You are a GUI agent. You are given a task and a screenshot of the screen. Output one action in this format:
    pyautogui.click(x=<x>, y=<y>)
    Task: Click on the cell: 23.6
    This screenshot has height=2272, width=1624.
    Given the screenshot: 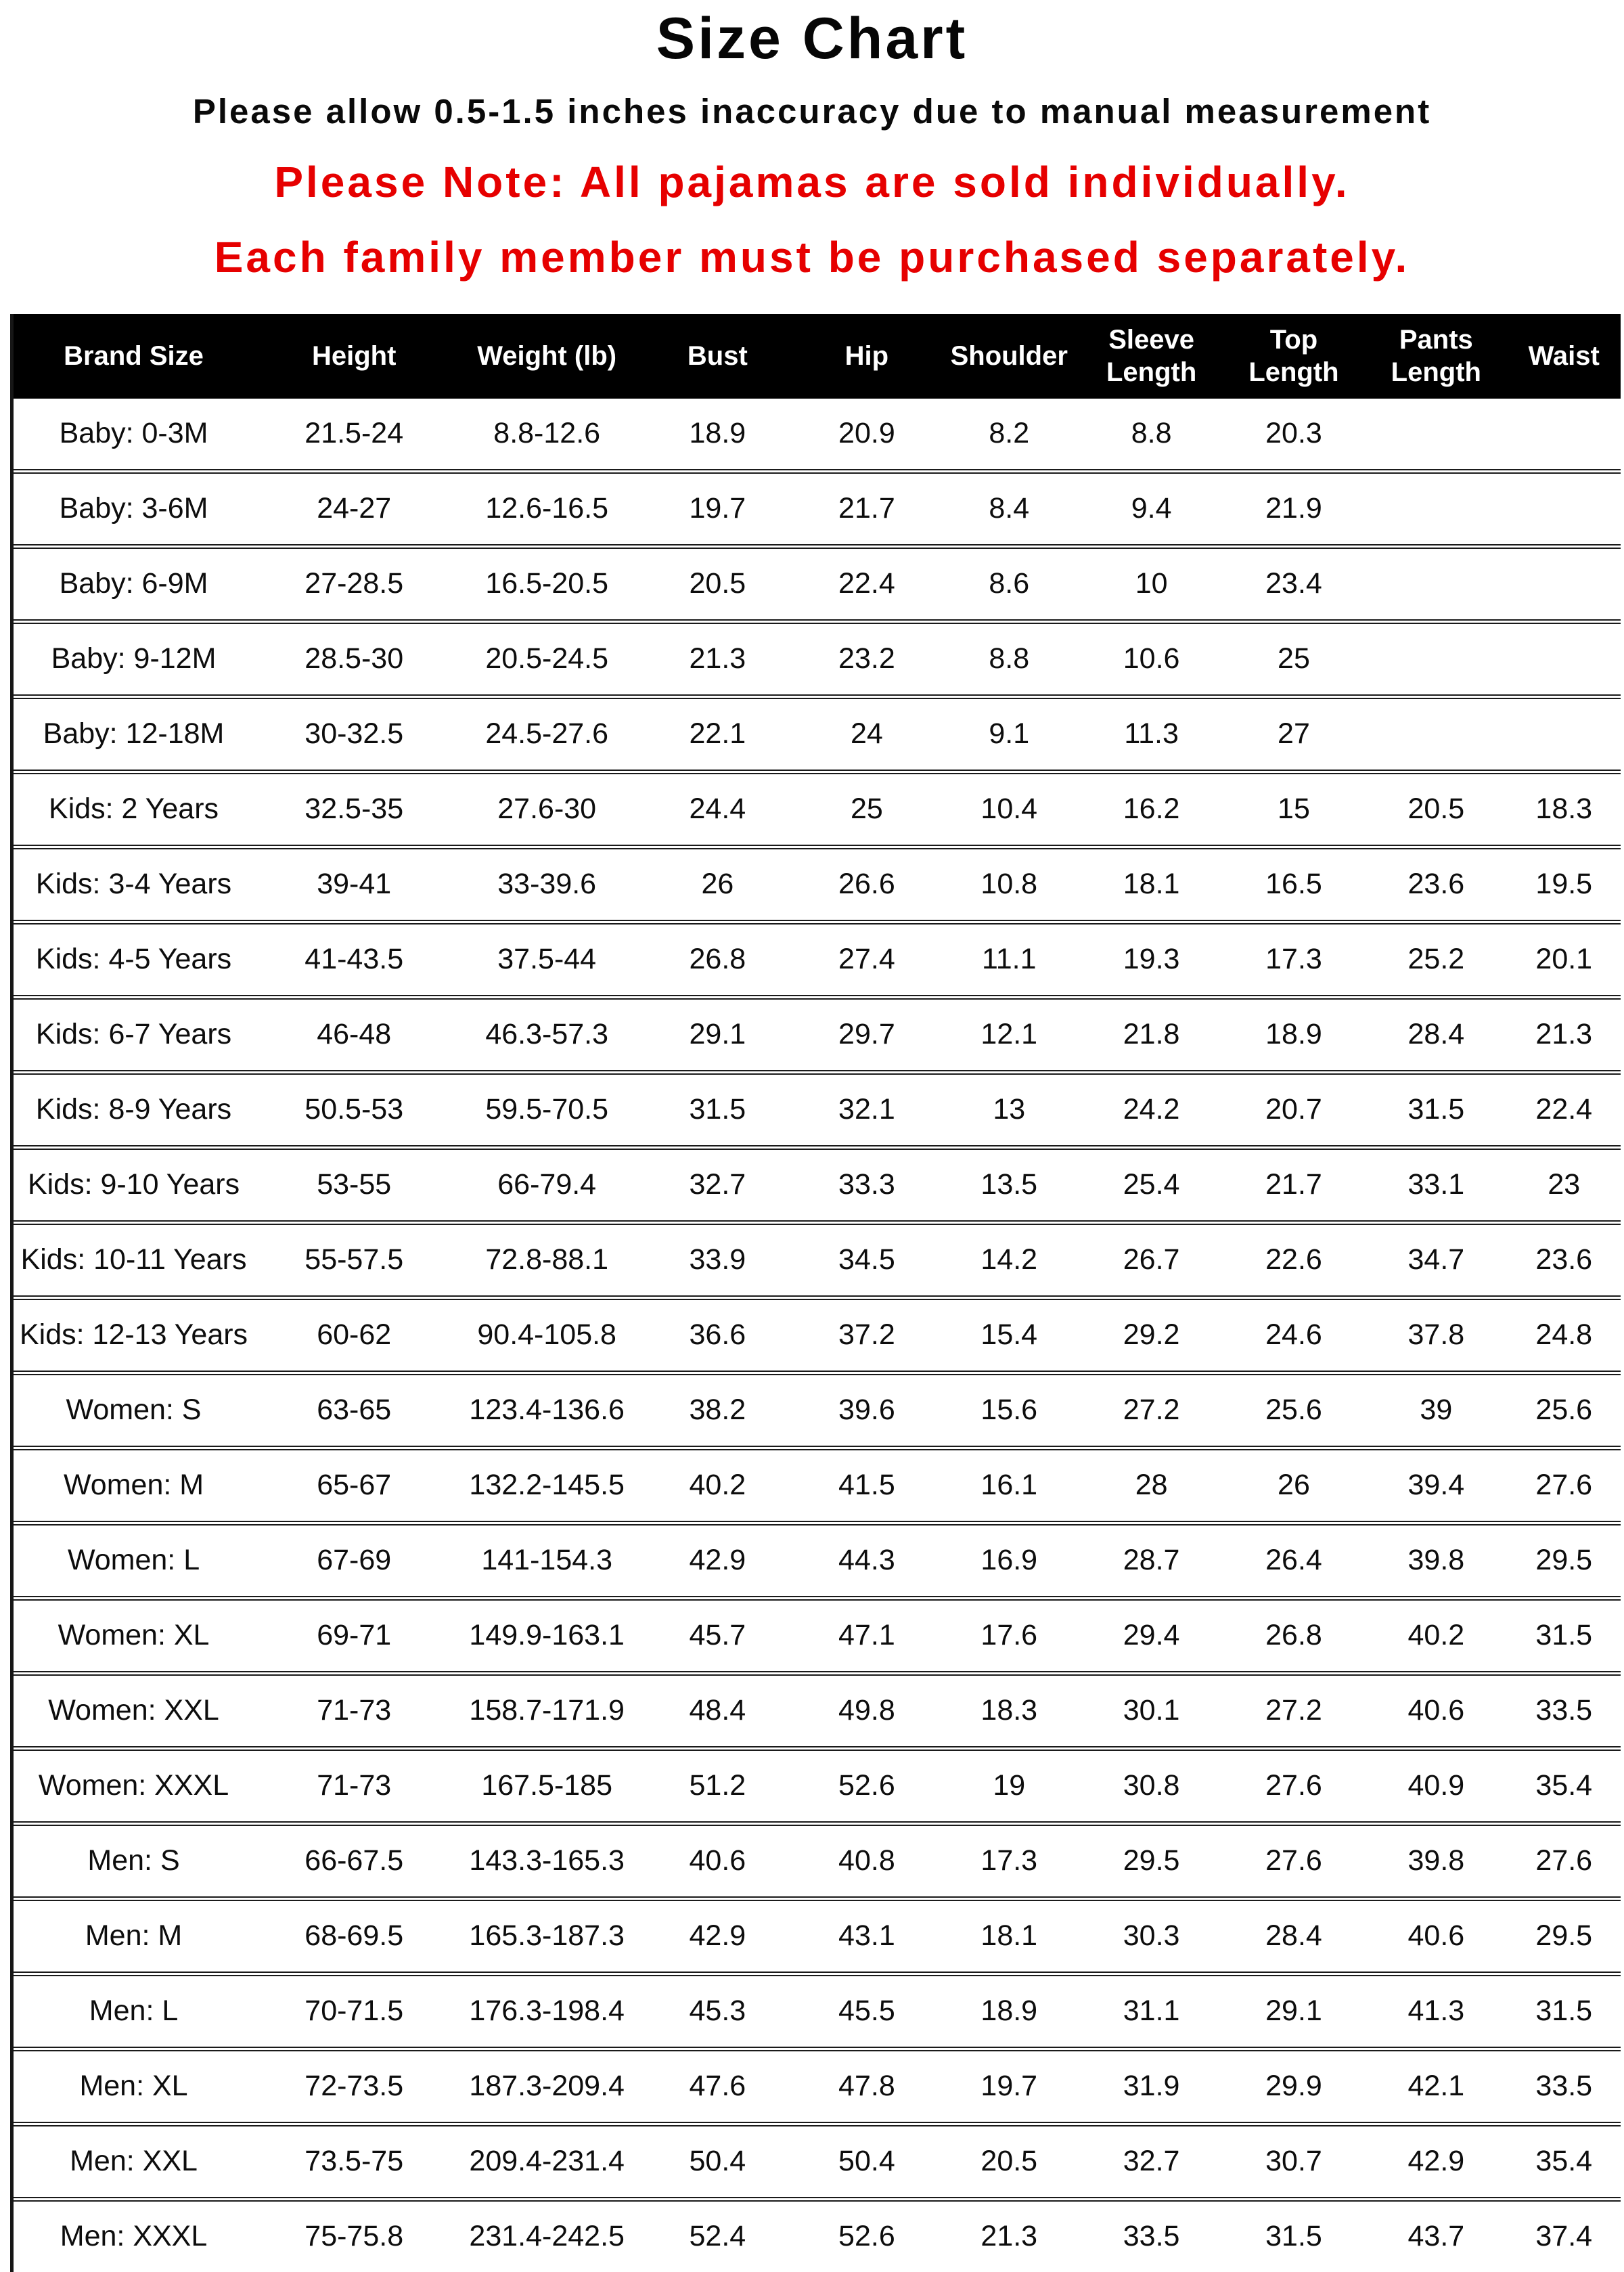 What is the action you would take?
    pyautogui.click(x=1436, y=883)
    